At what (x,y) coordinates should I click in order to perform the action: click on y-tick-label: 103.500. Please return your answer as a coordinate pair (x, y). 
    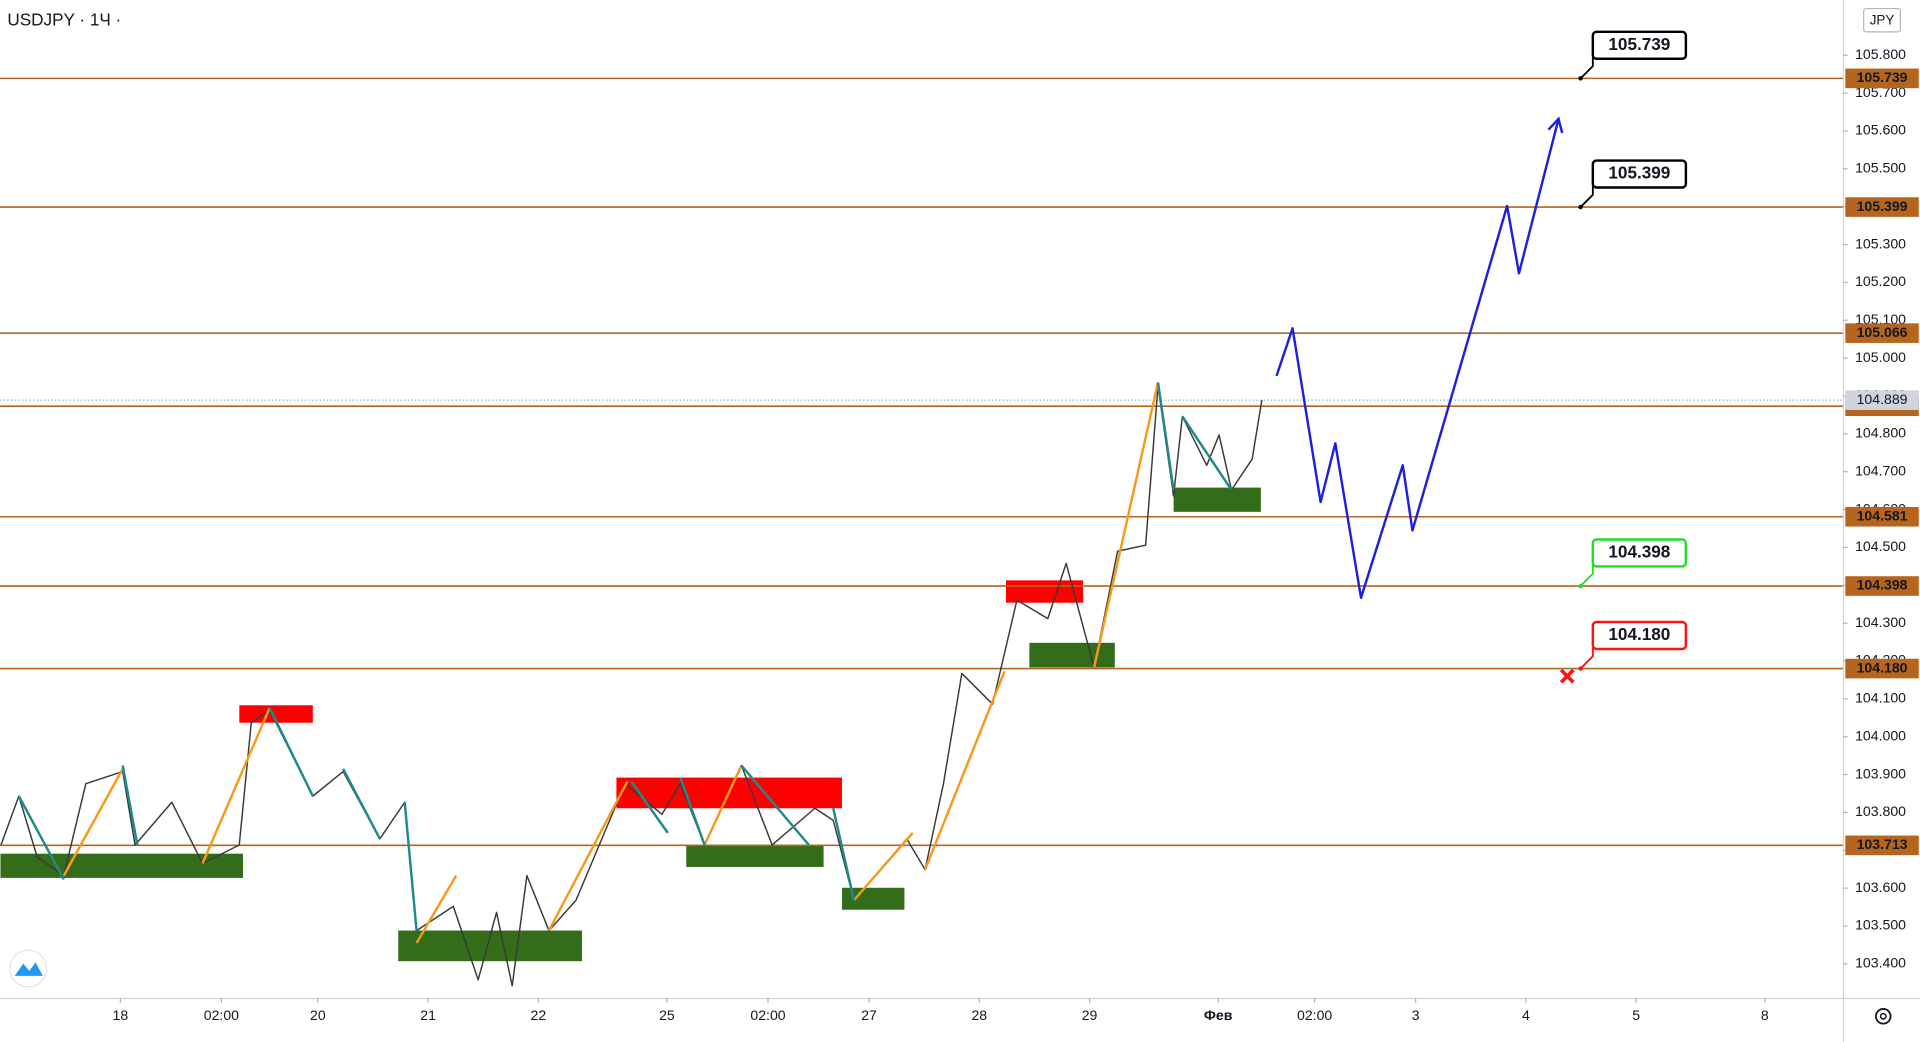
    Looking at the image, I should click on (1880, 925).